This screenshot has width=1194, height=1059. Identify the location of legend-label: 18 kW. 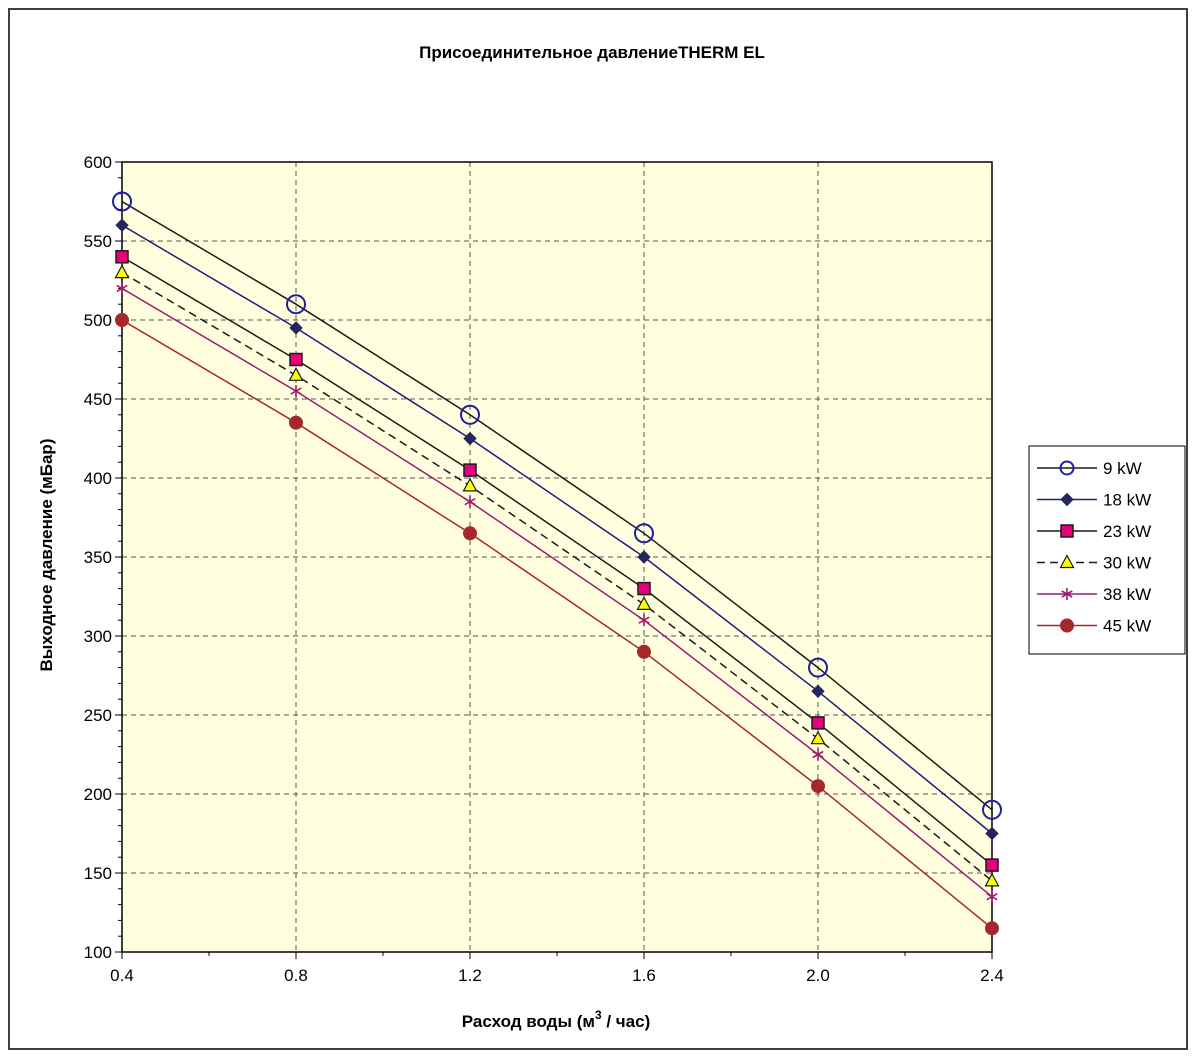
(1127, 500).